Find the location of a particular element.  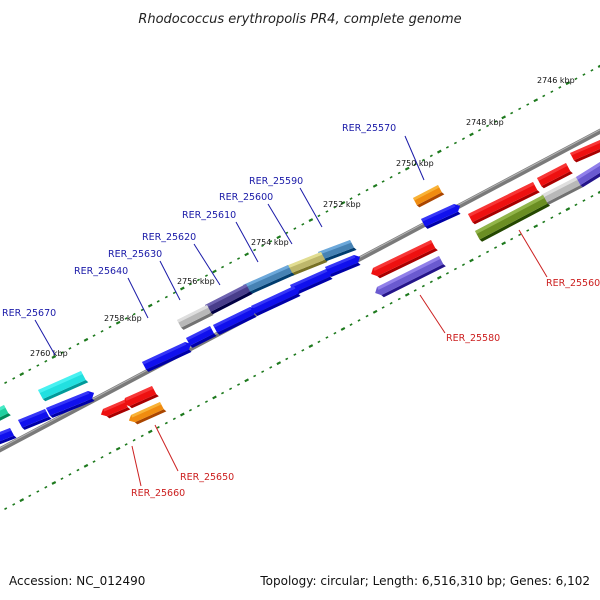

scale-label: 2758 kbp is located at coordinates (123, 318).